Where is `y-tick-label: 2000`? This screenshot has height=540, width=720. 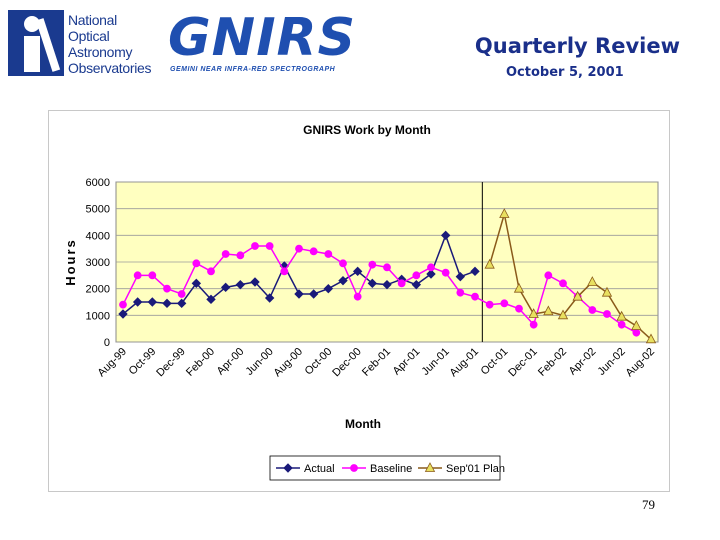
y-tick-label: 2000 is located at coordinates (98, 290).